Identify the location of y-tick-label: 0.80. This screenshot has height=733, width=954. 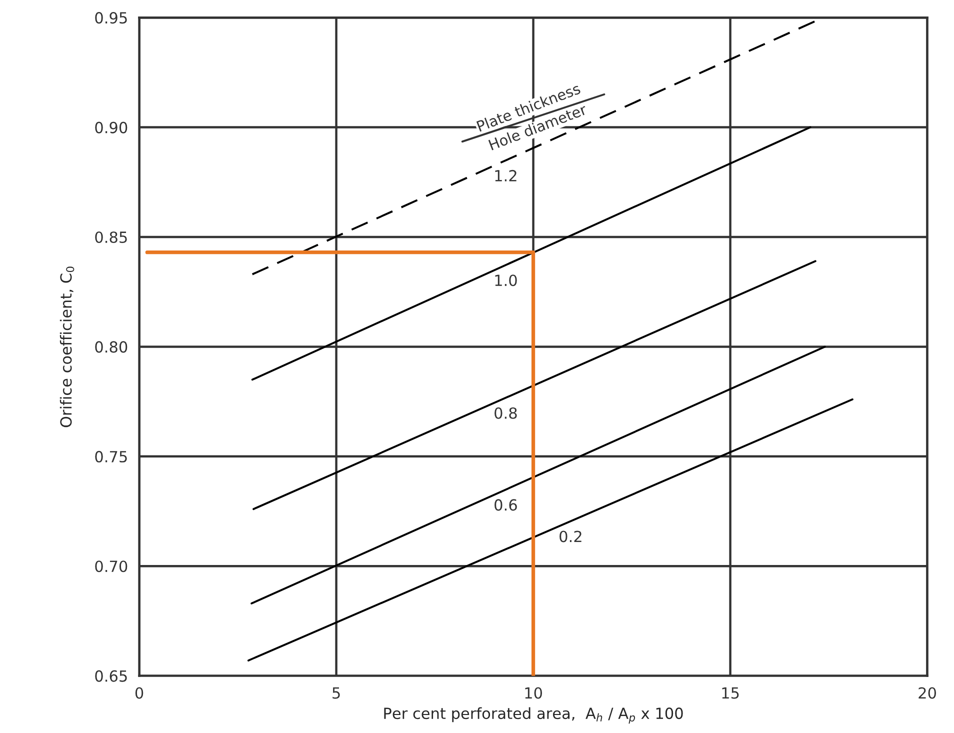
(111, 347).